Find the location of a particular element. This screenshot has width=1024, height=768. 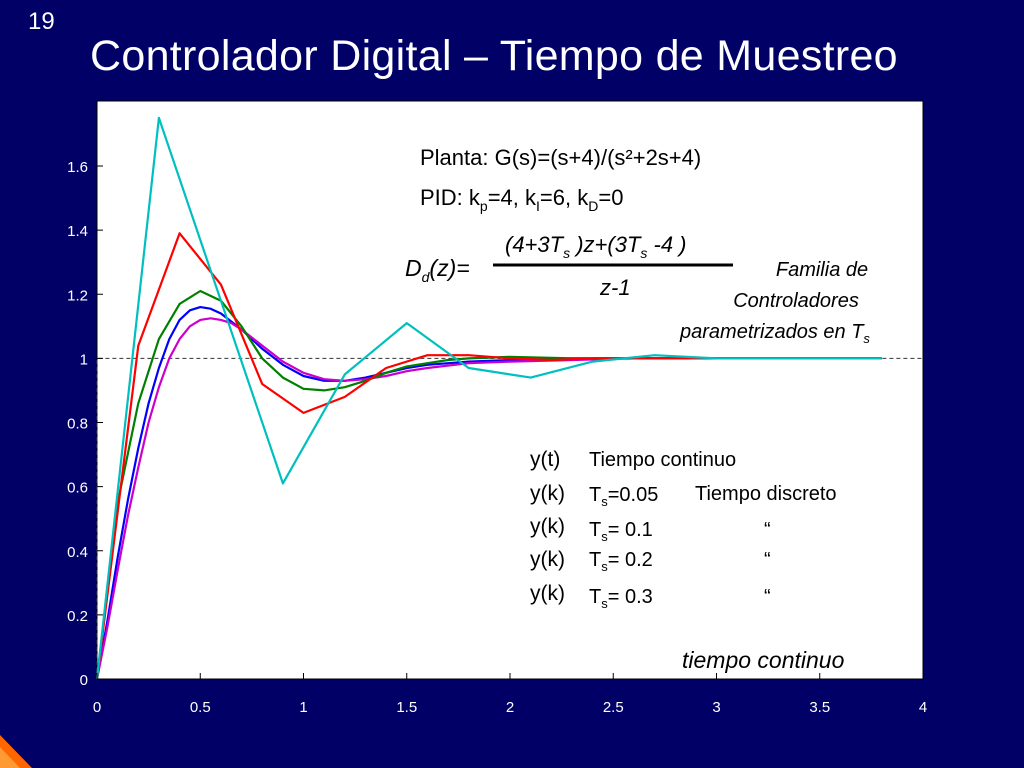

familia-line2: Controladores is located at coordinates (796, 301).